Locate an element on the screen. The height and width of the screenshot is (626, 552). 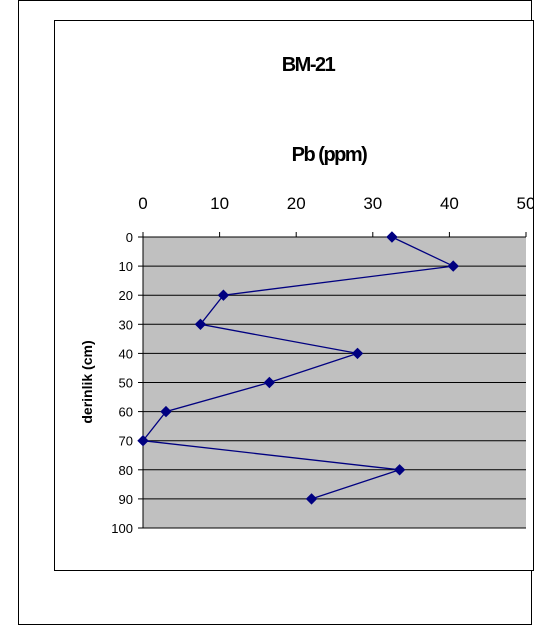
chart-subtitle: Pb (ppm) is located at coordinates (329, 155).